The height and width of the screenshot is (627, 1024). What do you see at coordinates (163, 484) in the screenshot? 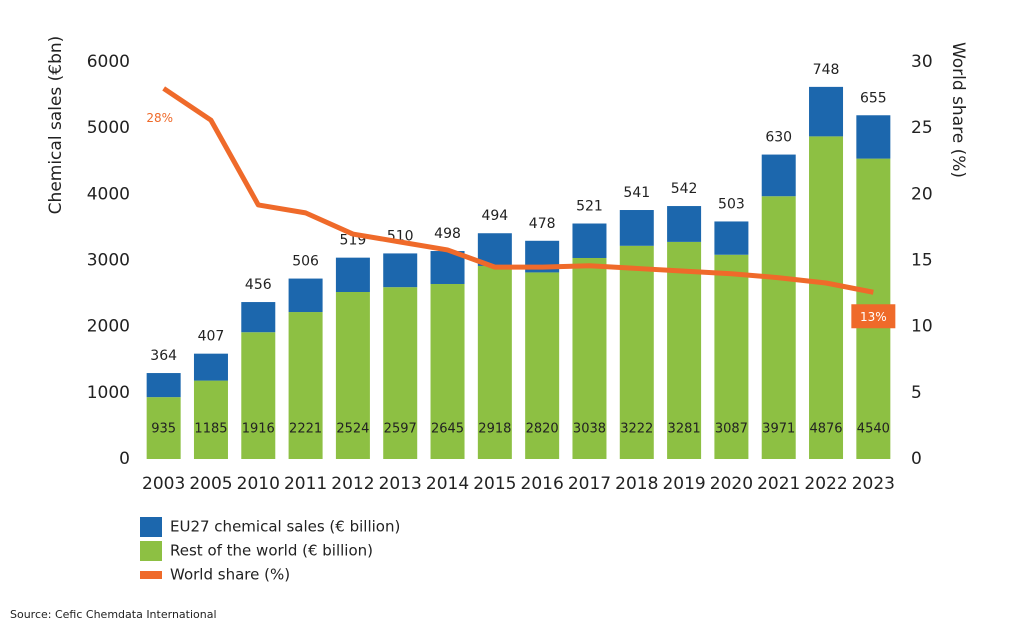
I see `x-tick-label: 2003` at bounding box center [163, 484].